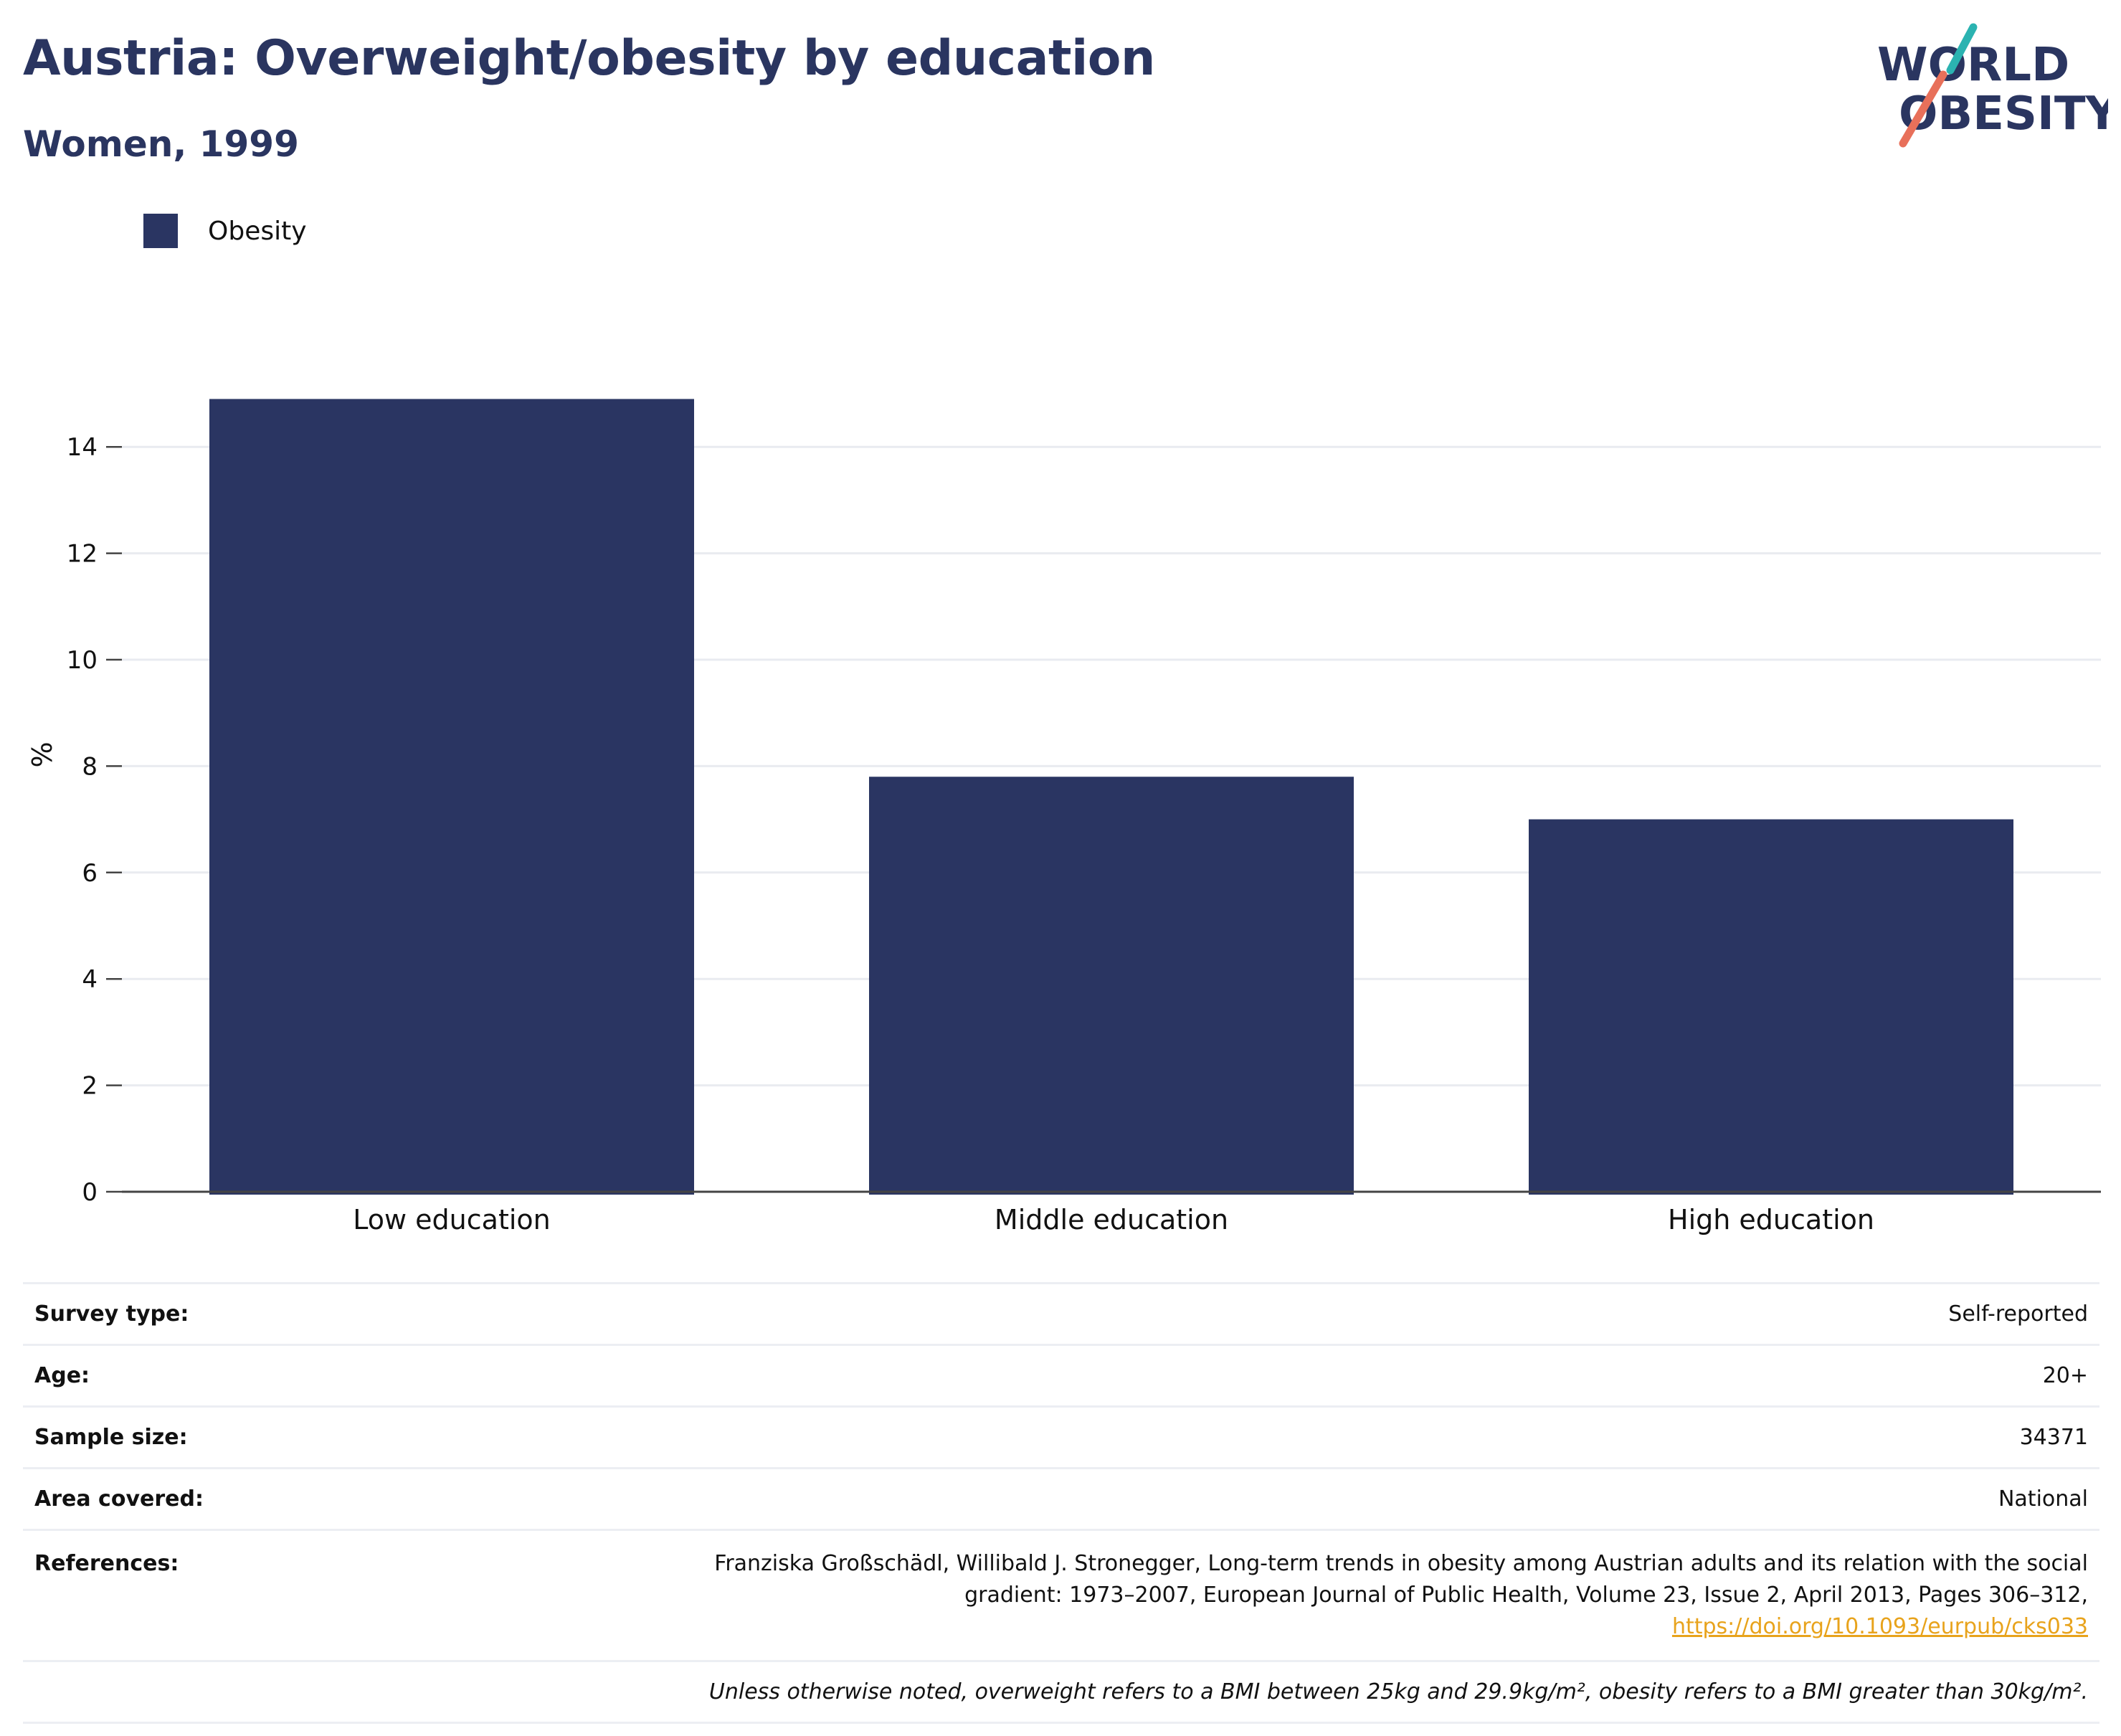 The height and width of the screenshot is (1736, 2121). What do you see at coordinates (285, 1437) in the screenshot?
I see `sample-size-label: Sample size:` at bounding box center [285, 1437].